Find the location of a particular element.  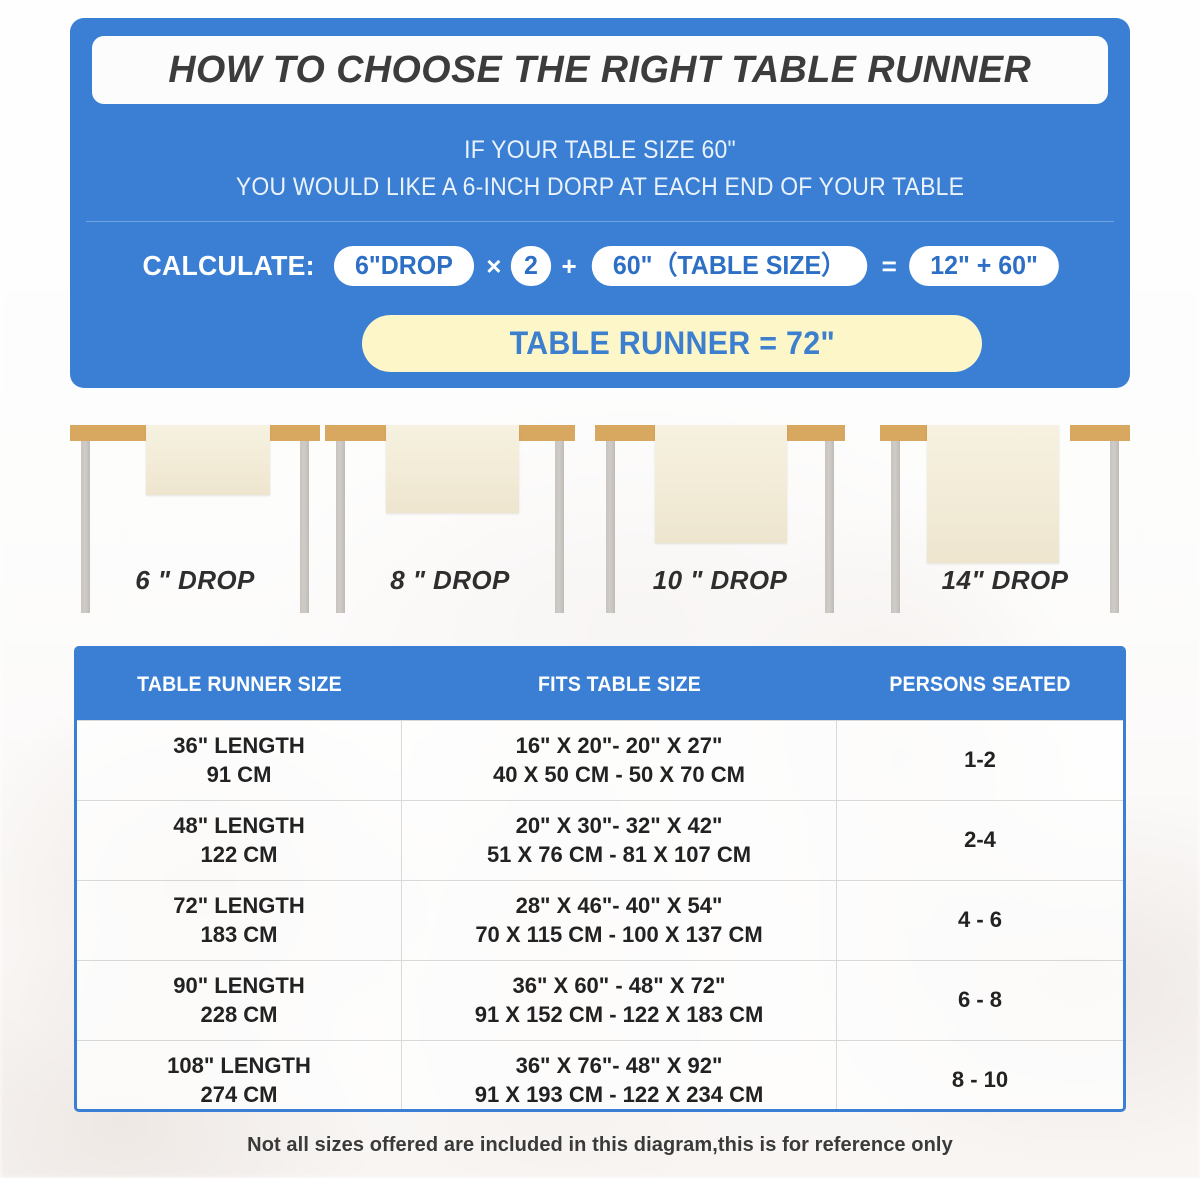

fits-cm: 91 X 152 CM - 122 X 183 CM is located at coordinates (619, 1014).